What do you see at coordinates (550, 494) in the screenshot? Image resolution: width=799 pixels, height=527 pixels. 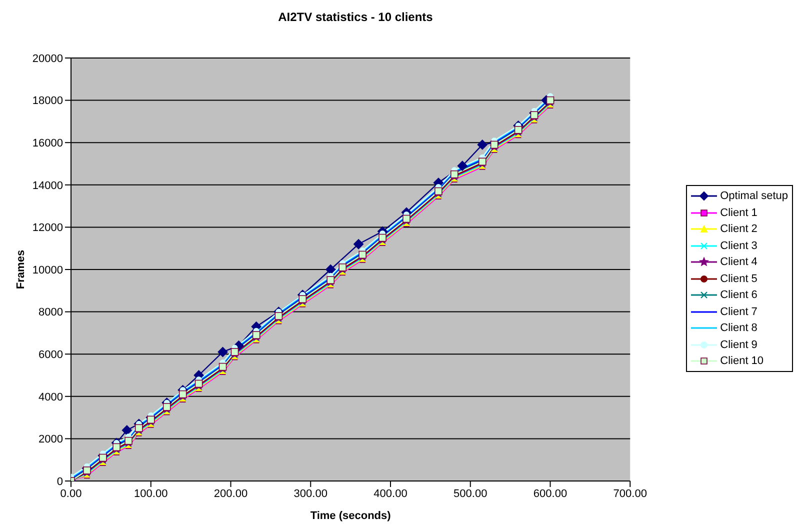 I see `x-tick-label: 600.00` at bounding box center [550, 494].